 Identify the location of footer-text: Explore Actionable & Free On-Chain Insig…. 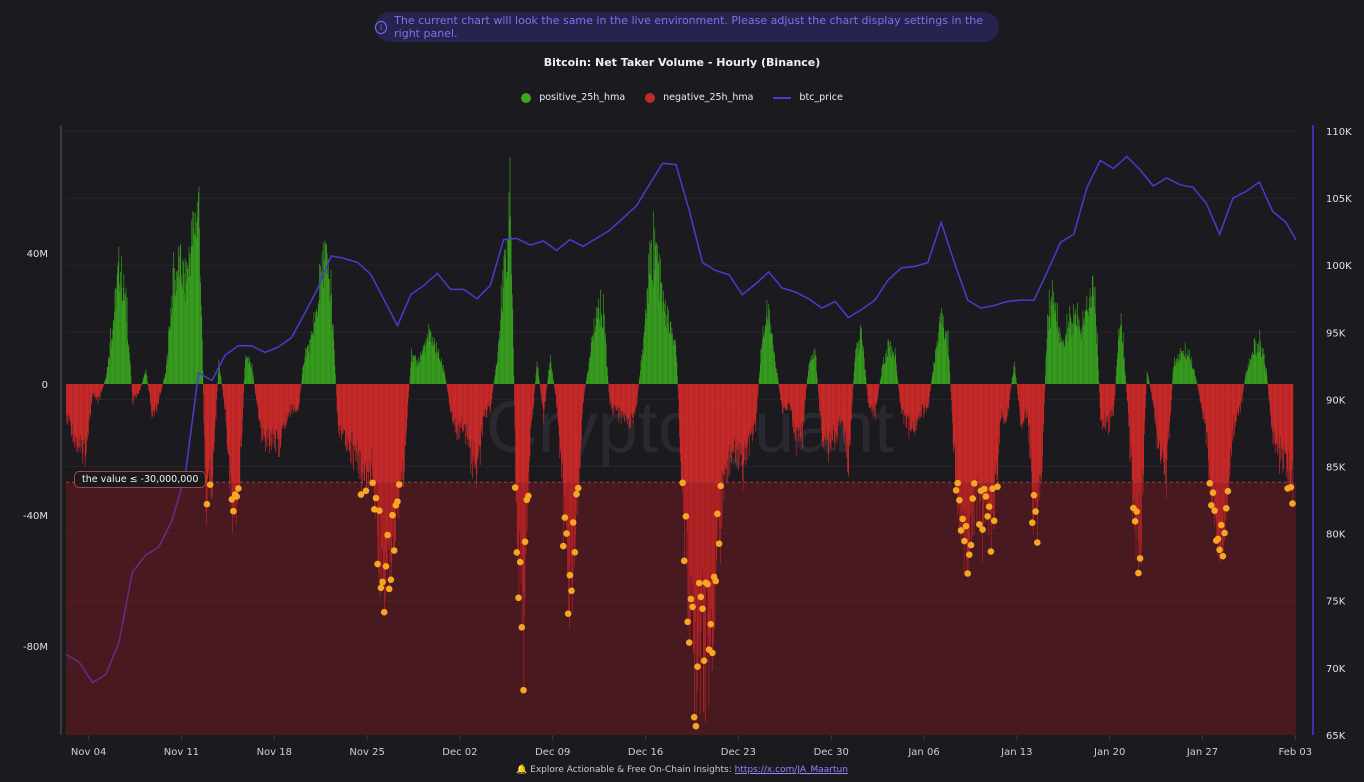
(632, 770).